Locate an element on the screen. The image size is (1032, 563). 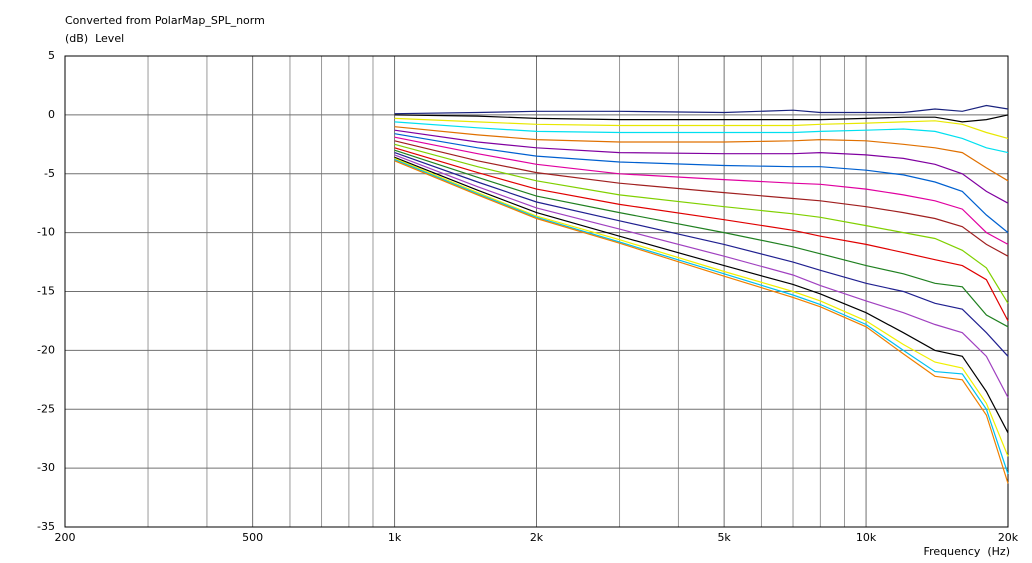
x-tick-label: 2k is located at coordinates (537, 537).